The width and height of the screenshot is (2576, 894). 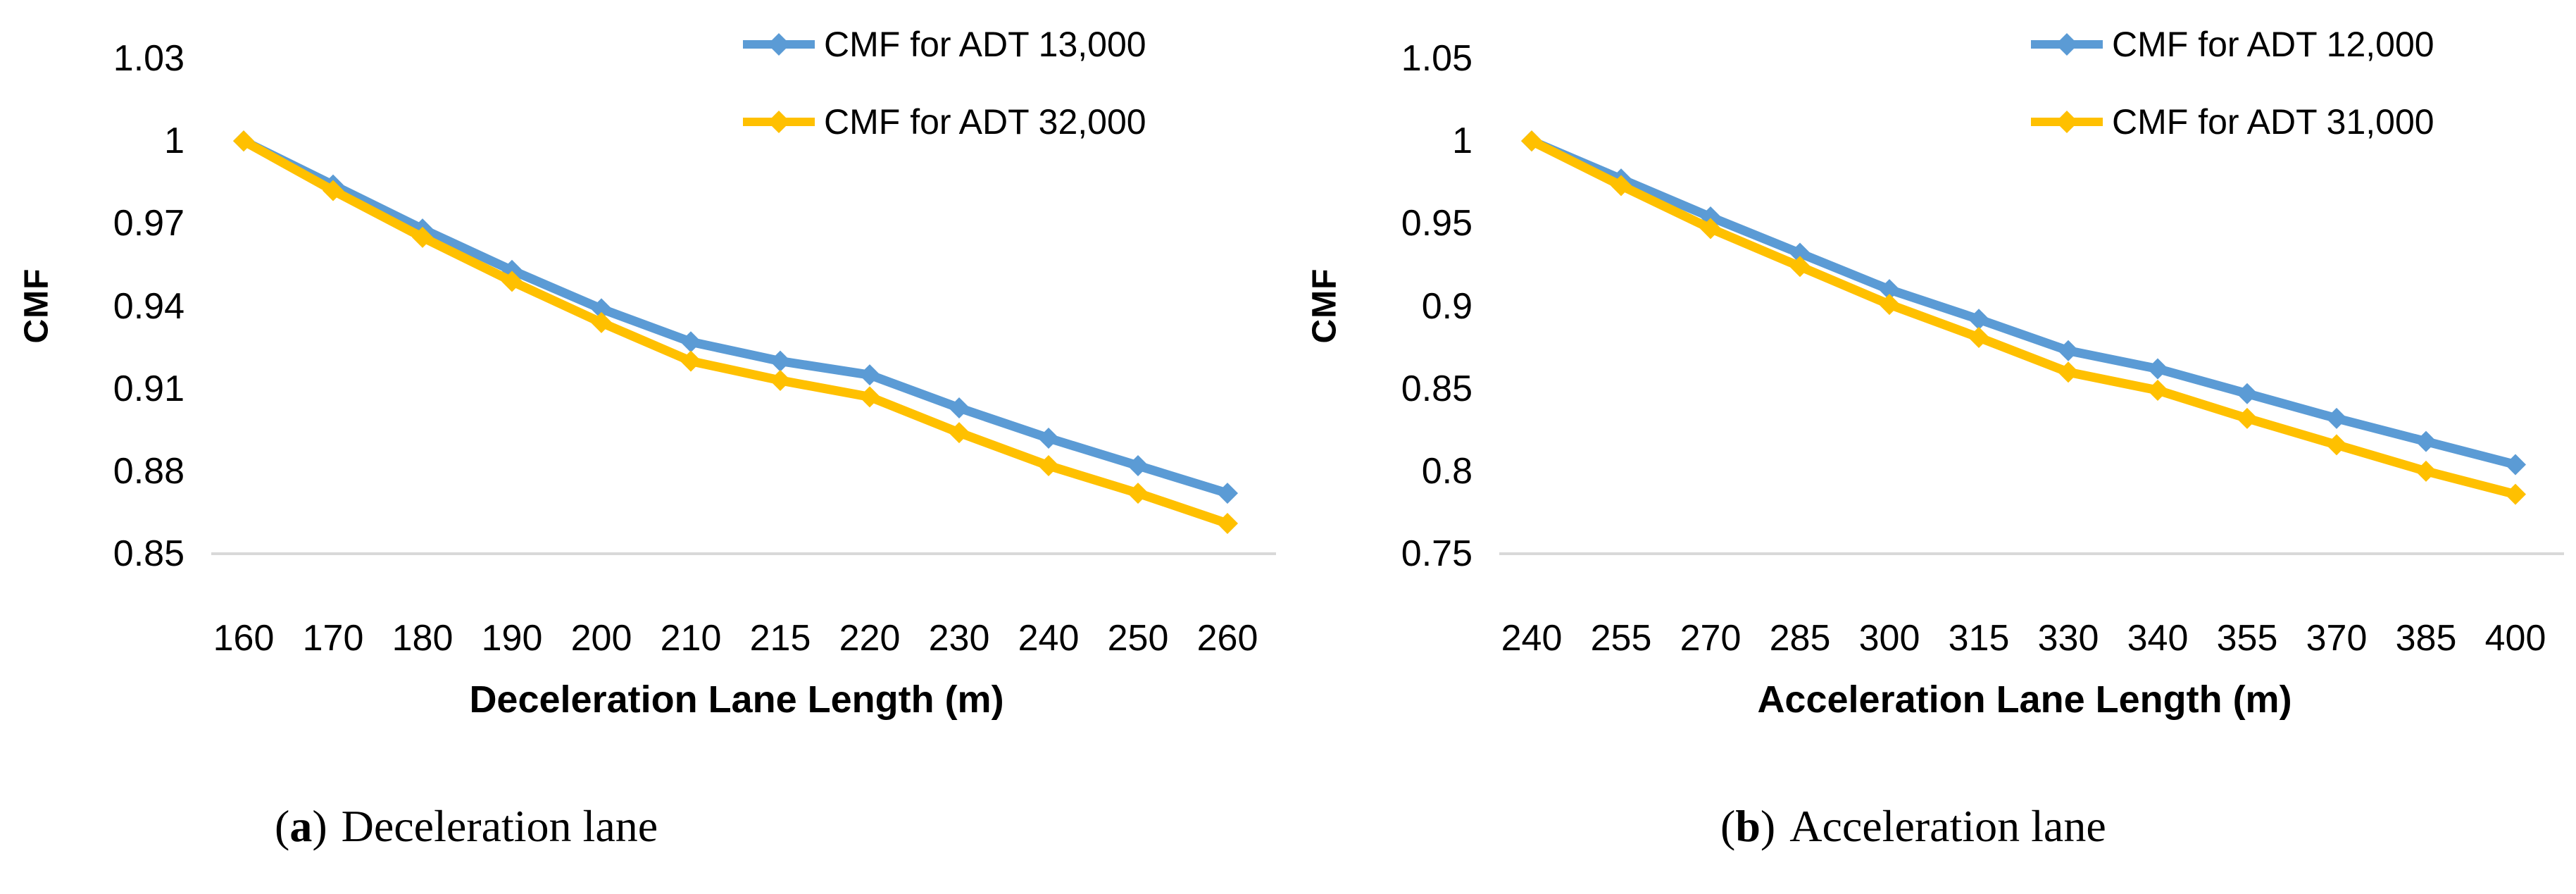 What do you see at coordinates (2231, 122) in the screenshot?
I see `legend-item: CMF for ADT 31,000` at bounding box center [2231, 122].